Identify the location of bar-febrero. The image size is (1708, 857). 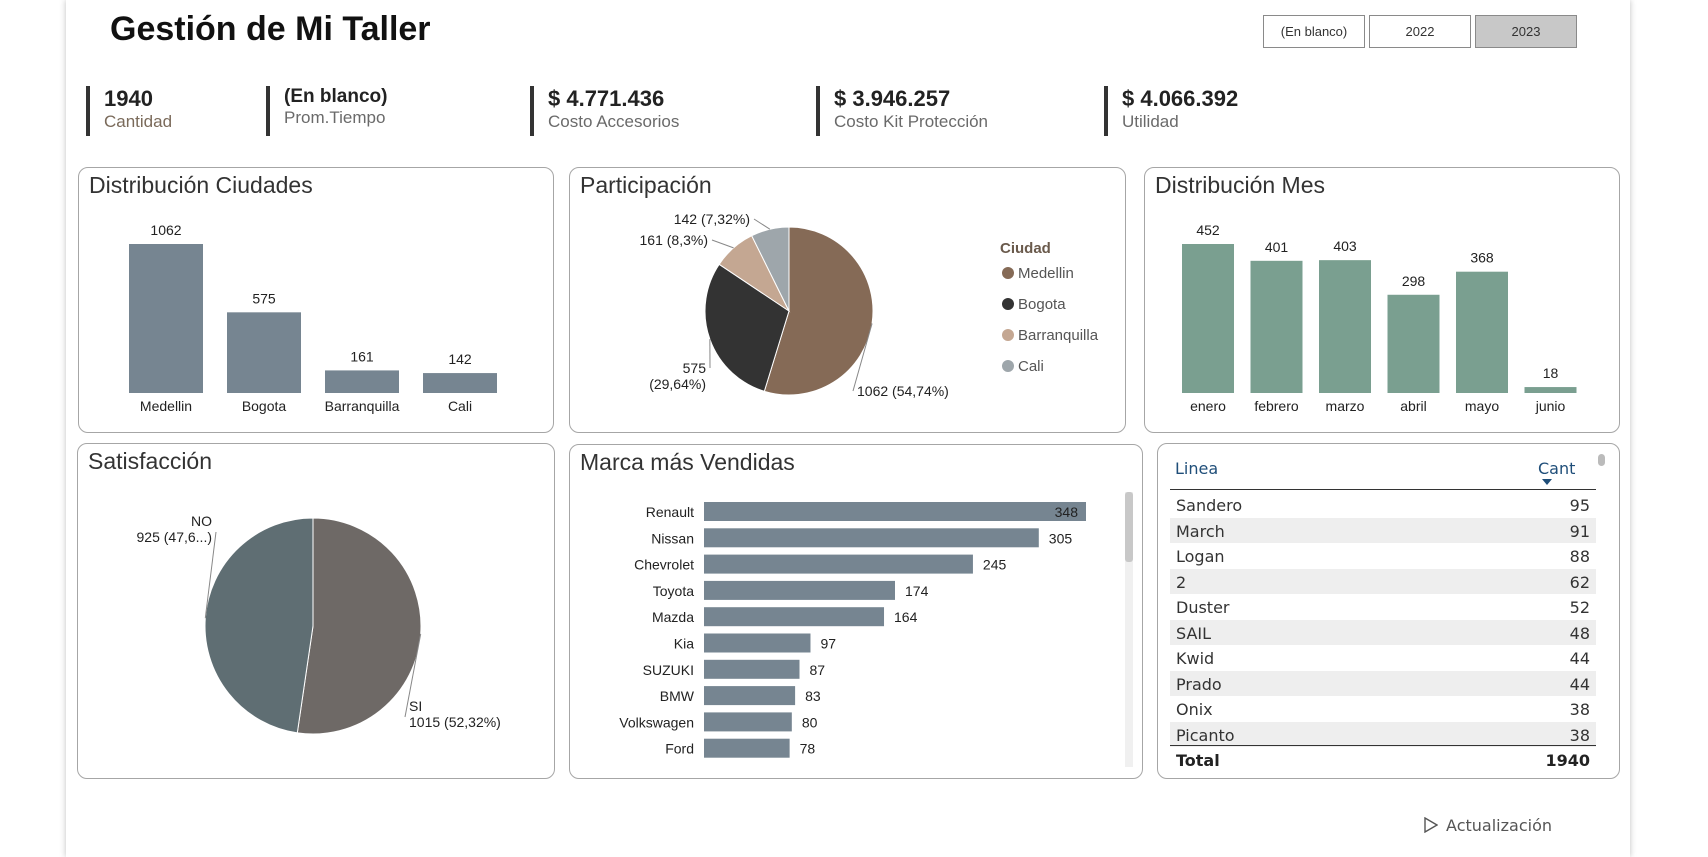
(1276, 326).